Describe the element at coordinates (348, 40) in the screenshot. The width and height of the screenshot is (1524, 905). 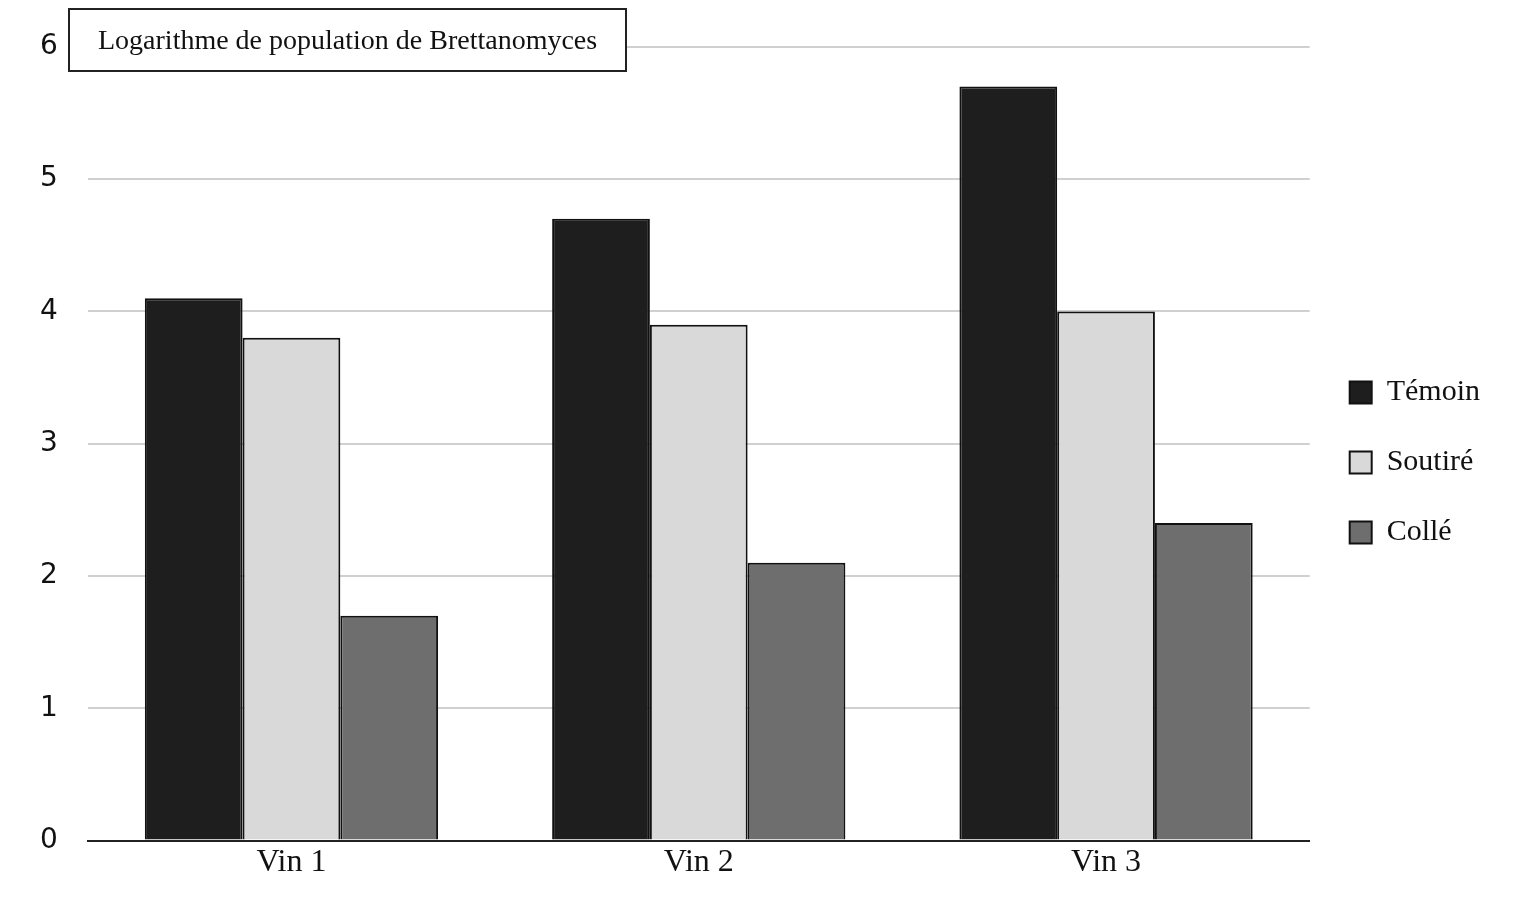
I see `chart-title: Logarithme de population de Brettanomyces` at that location.